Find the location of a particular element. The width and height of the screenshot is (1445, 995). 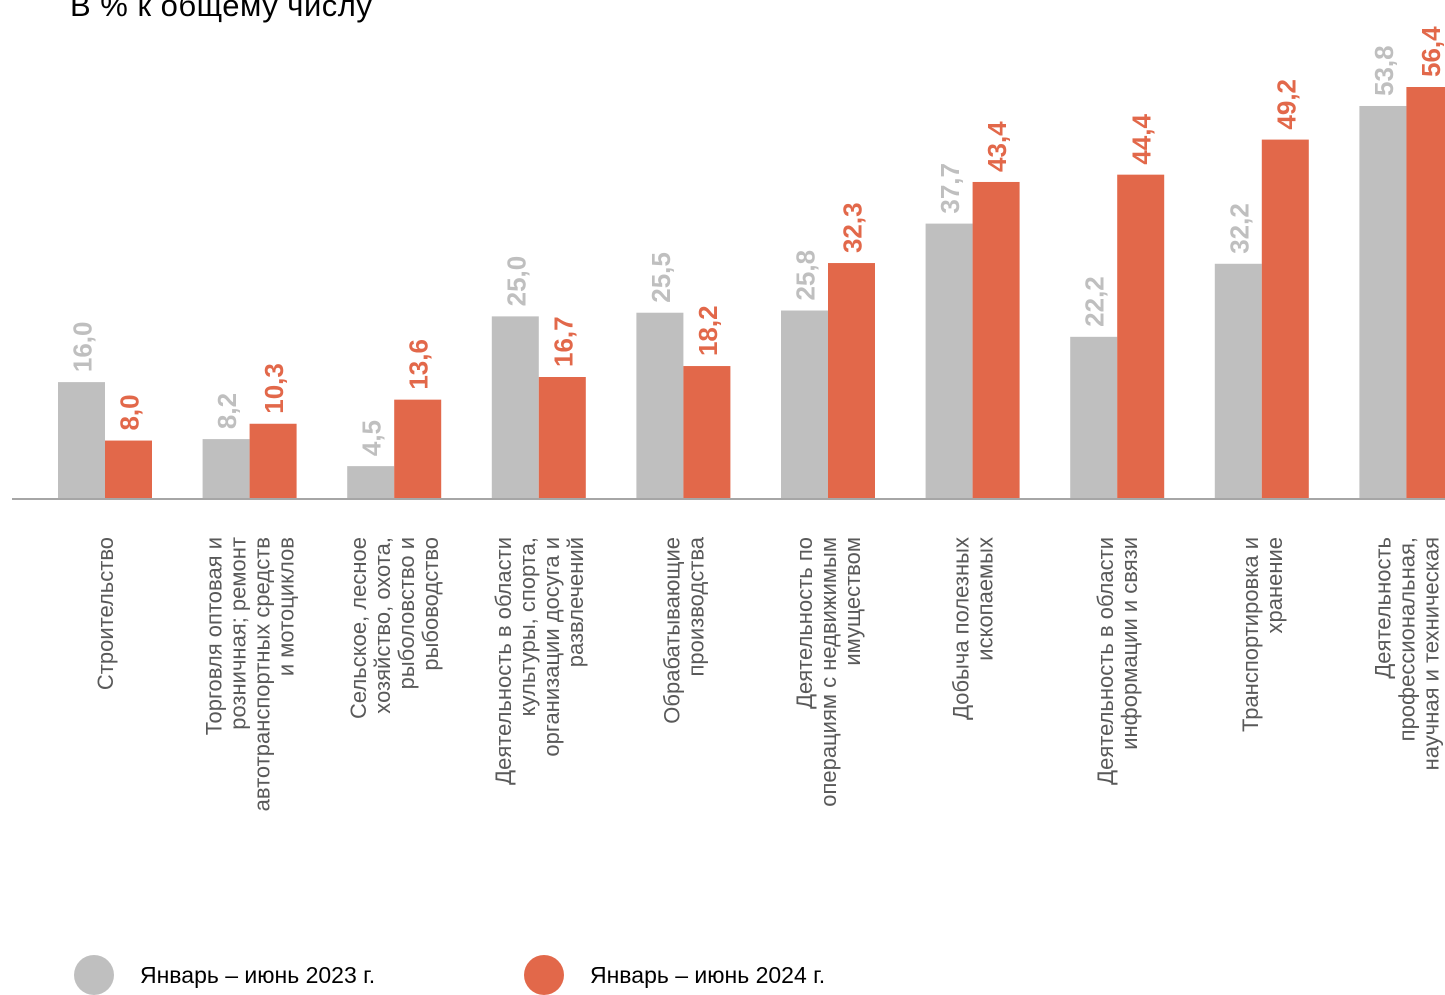

category-label-line: хранение is located at coordinates (1274, 585).